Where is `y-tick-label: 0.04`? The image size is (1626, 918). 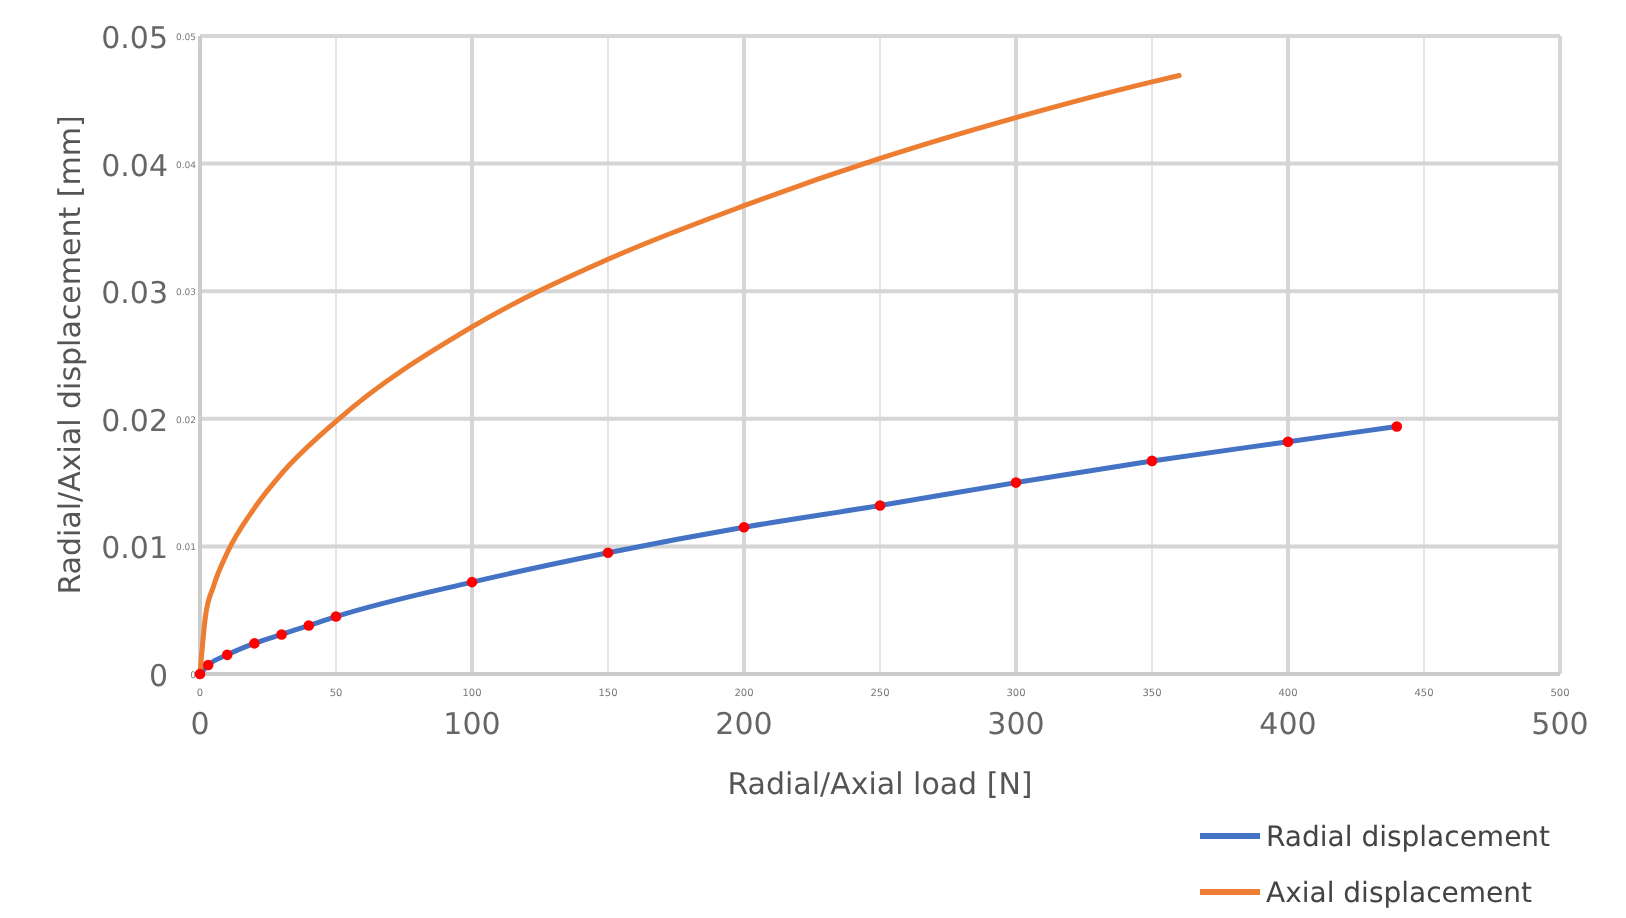 y-tick-label: 0.04 is located at coordinates (134, 165).